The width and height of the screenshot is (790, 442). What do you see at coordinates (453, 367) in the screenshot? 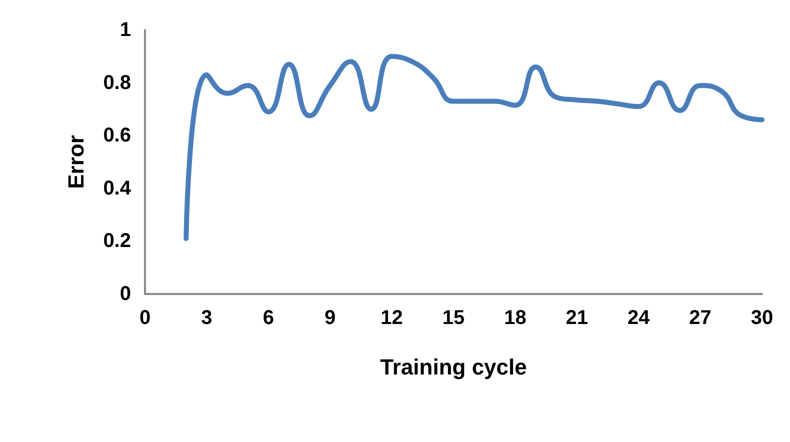
I see `x-axis-title: Training cycle` at bounding box center [453, 367].